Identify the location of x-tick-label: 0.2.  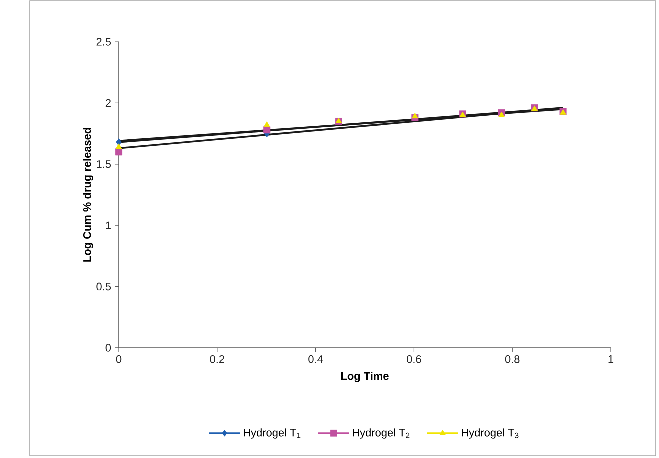
(217, 360).